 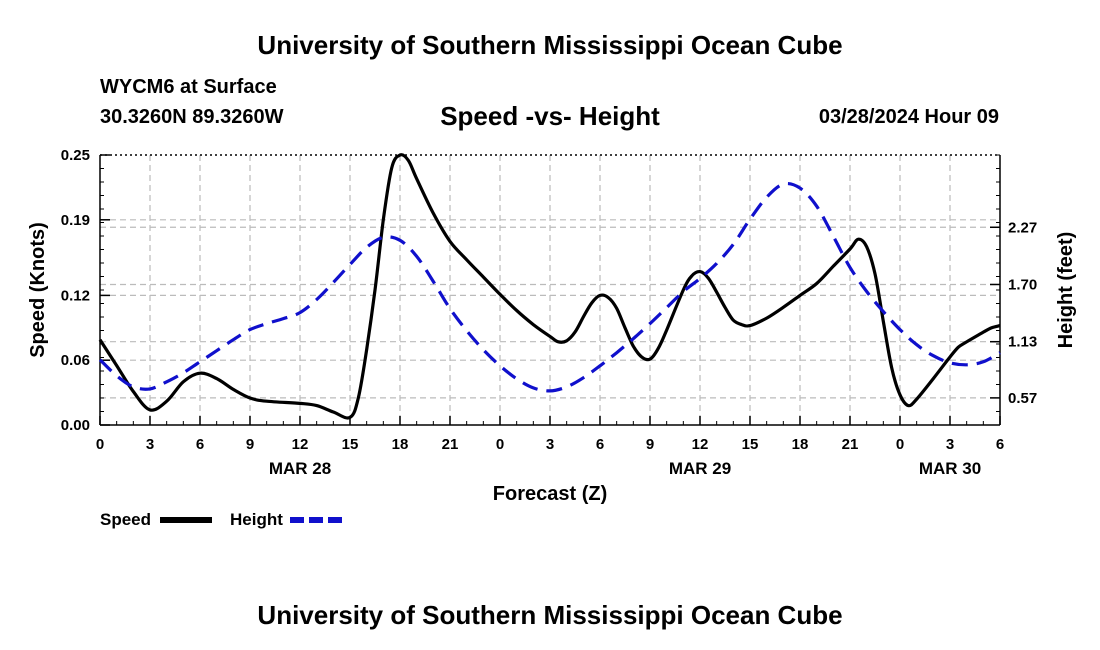 I want to click on station-coordinates: 30.3260N 89.3260W, so click(x=192, y=117).